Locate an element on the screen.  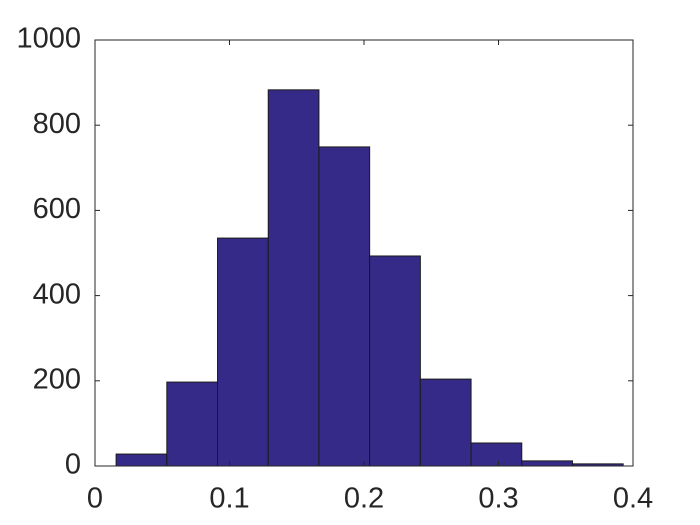
x-tick-label: 0 is located at coordinates (95, 499).